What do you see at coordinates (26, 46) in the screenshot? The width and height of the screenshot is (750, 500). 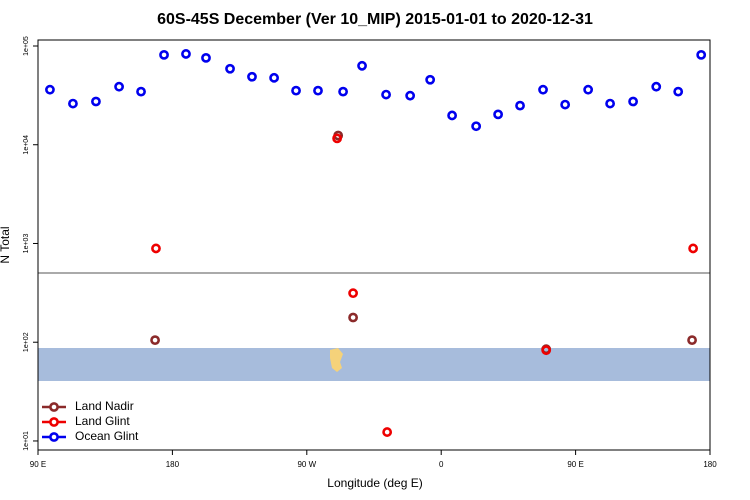 I see `y-tick-label: 1e+05` at bounding box center [26, 46].